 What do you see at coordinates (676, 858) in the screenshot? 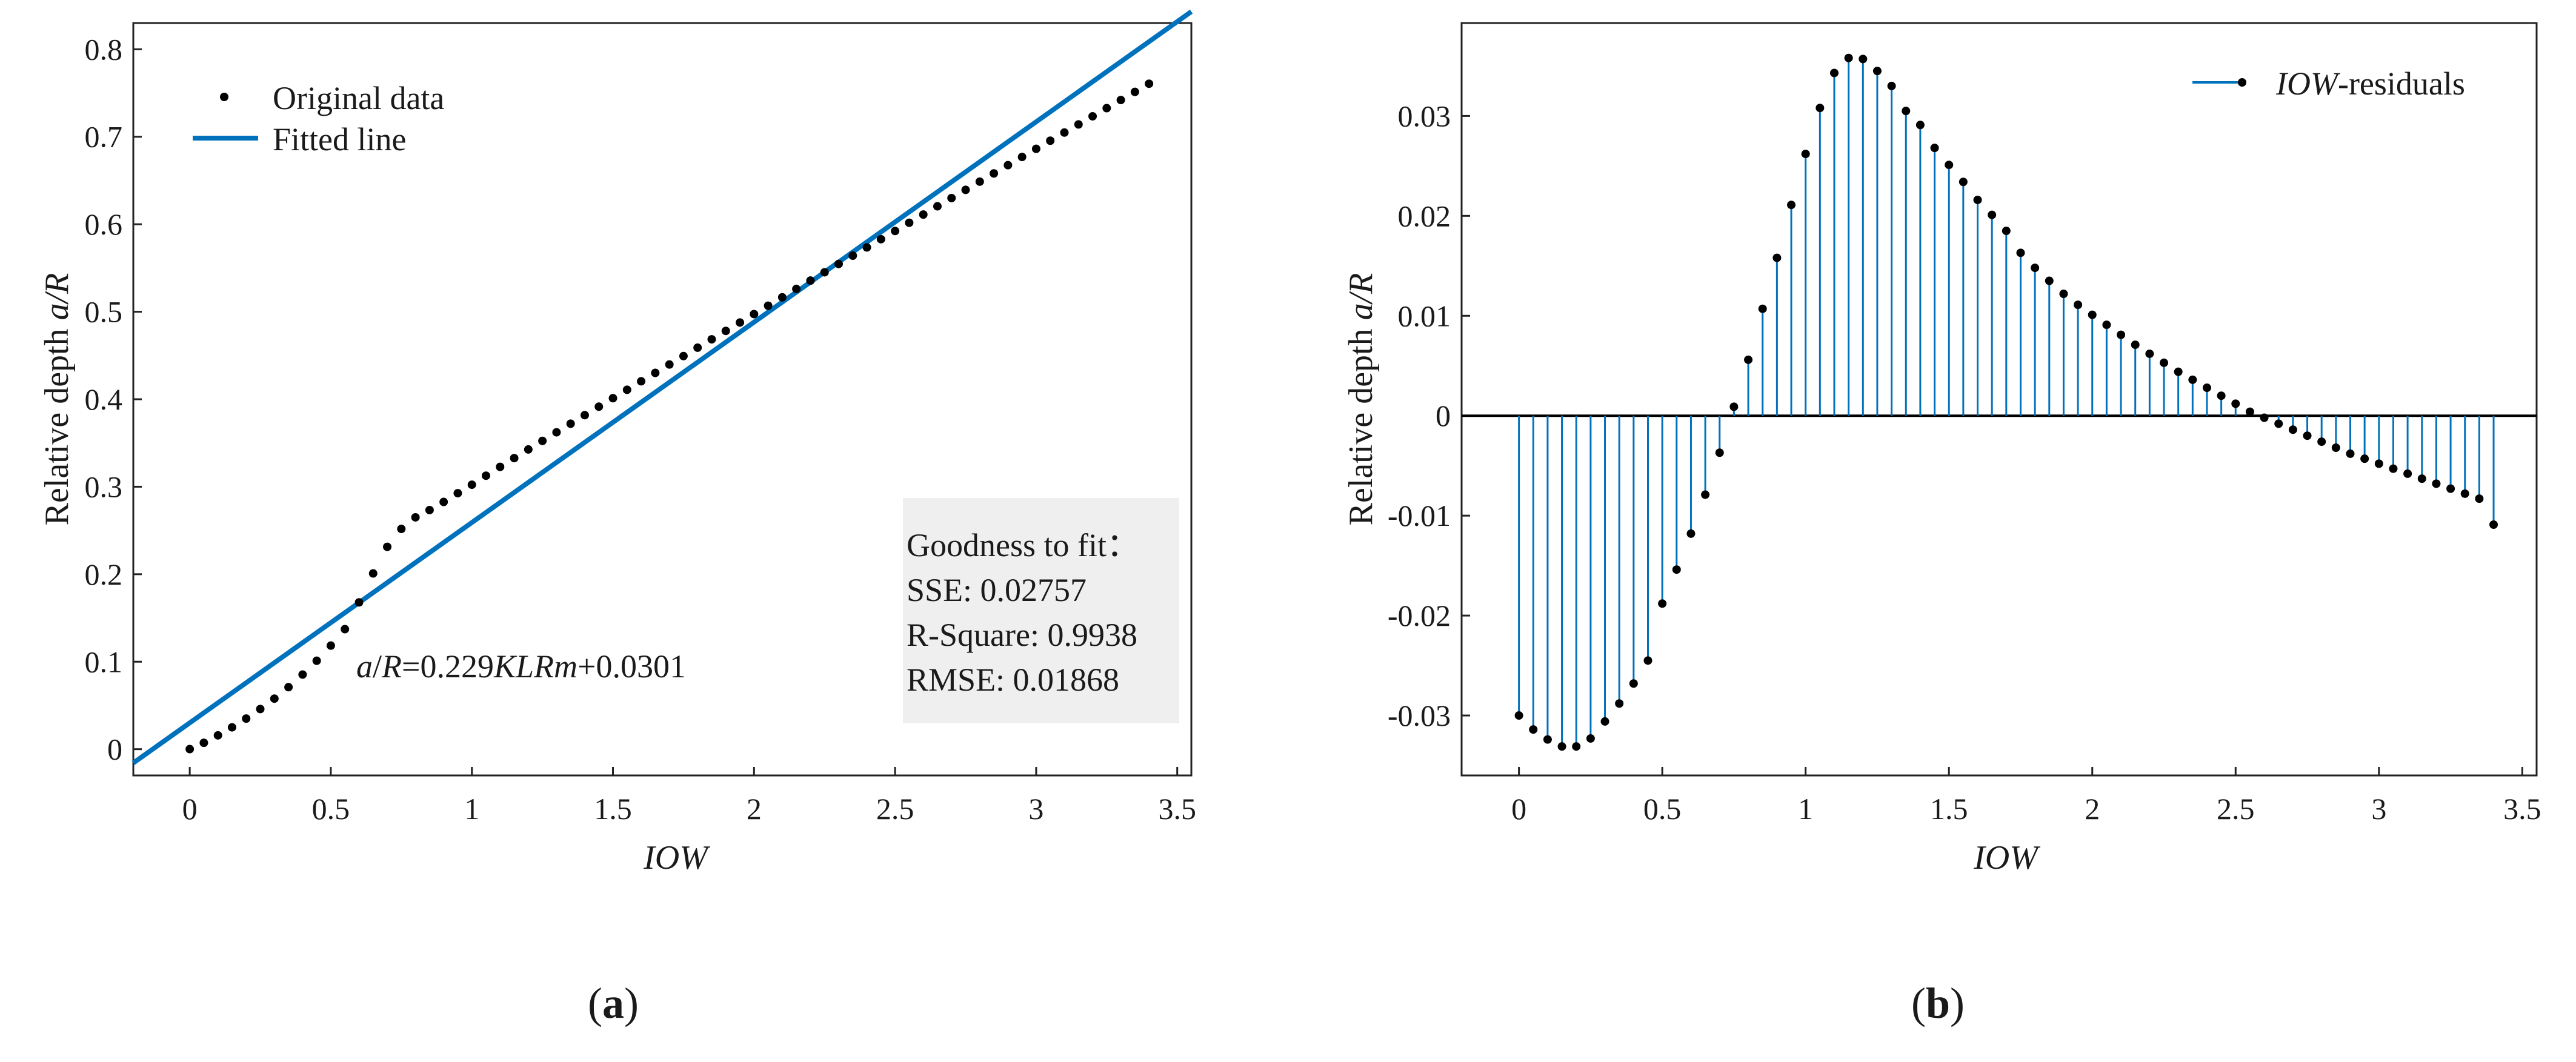
I see `x-axis-label-a: IOW` at bounding box center [676, 858].